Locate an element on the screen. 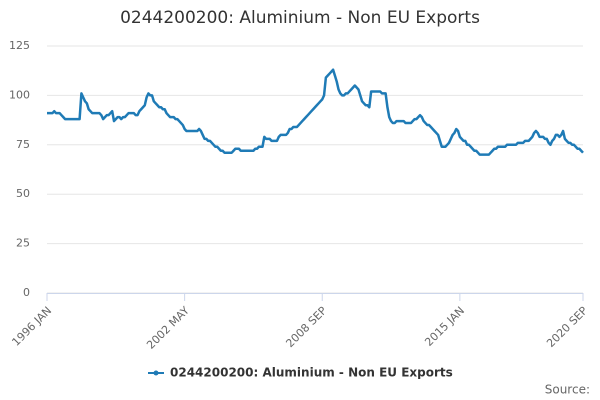 The width and height of the screenshot is (600, 400). x-tick-label: 2020 SEP is located at coordinates (567, 327).